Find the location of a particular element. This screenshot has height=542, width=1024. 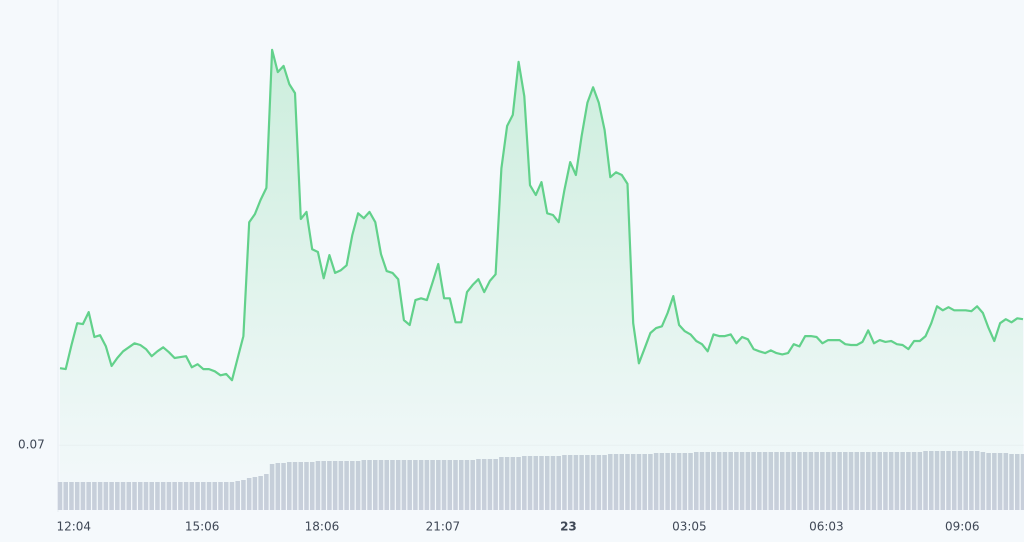

x-tick-label: 23 is located at coordinates (568, 527).